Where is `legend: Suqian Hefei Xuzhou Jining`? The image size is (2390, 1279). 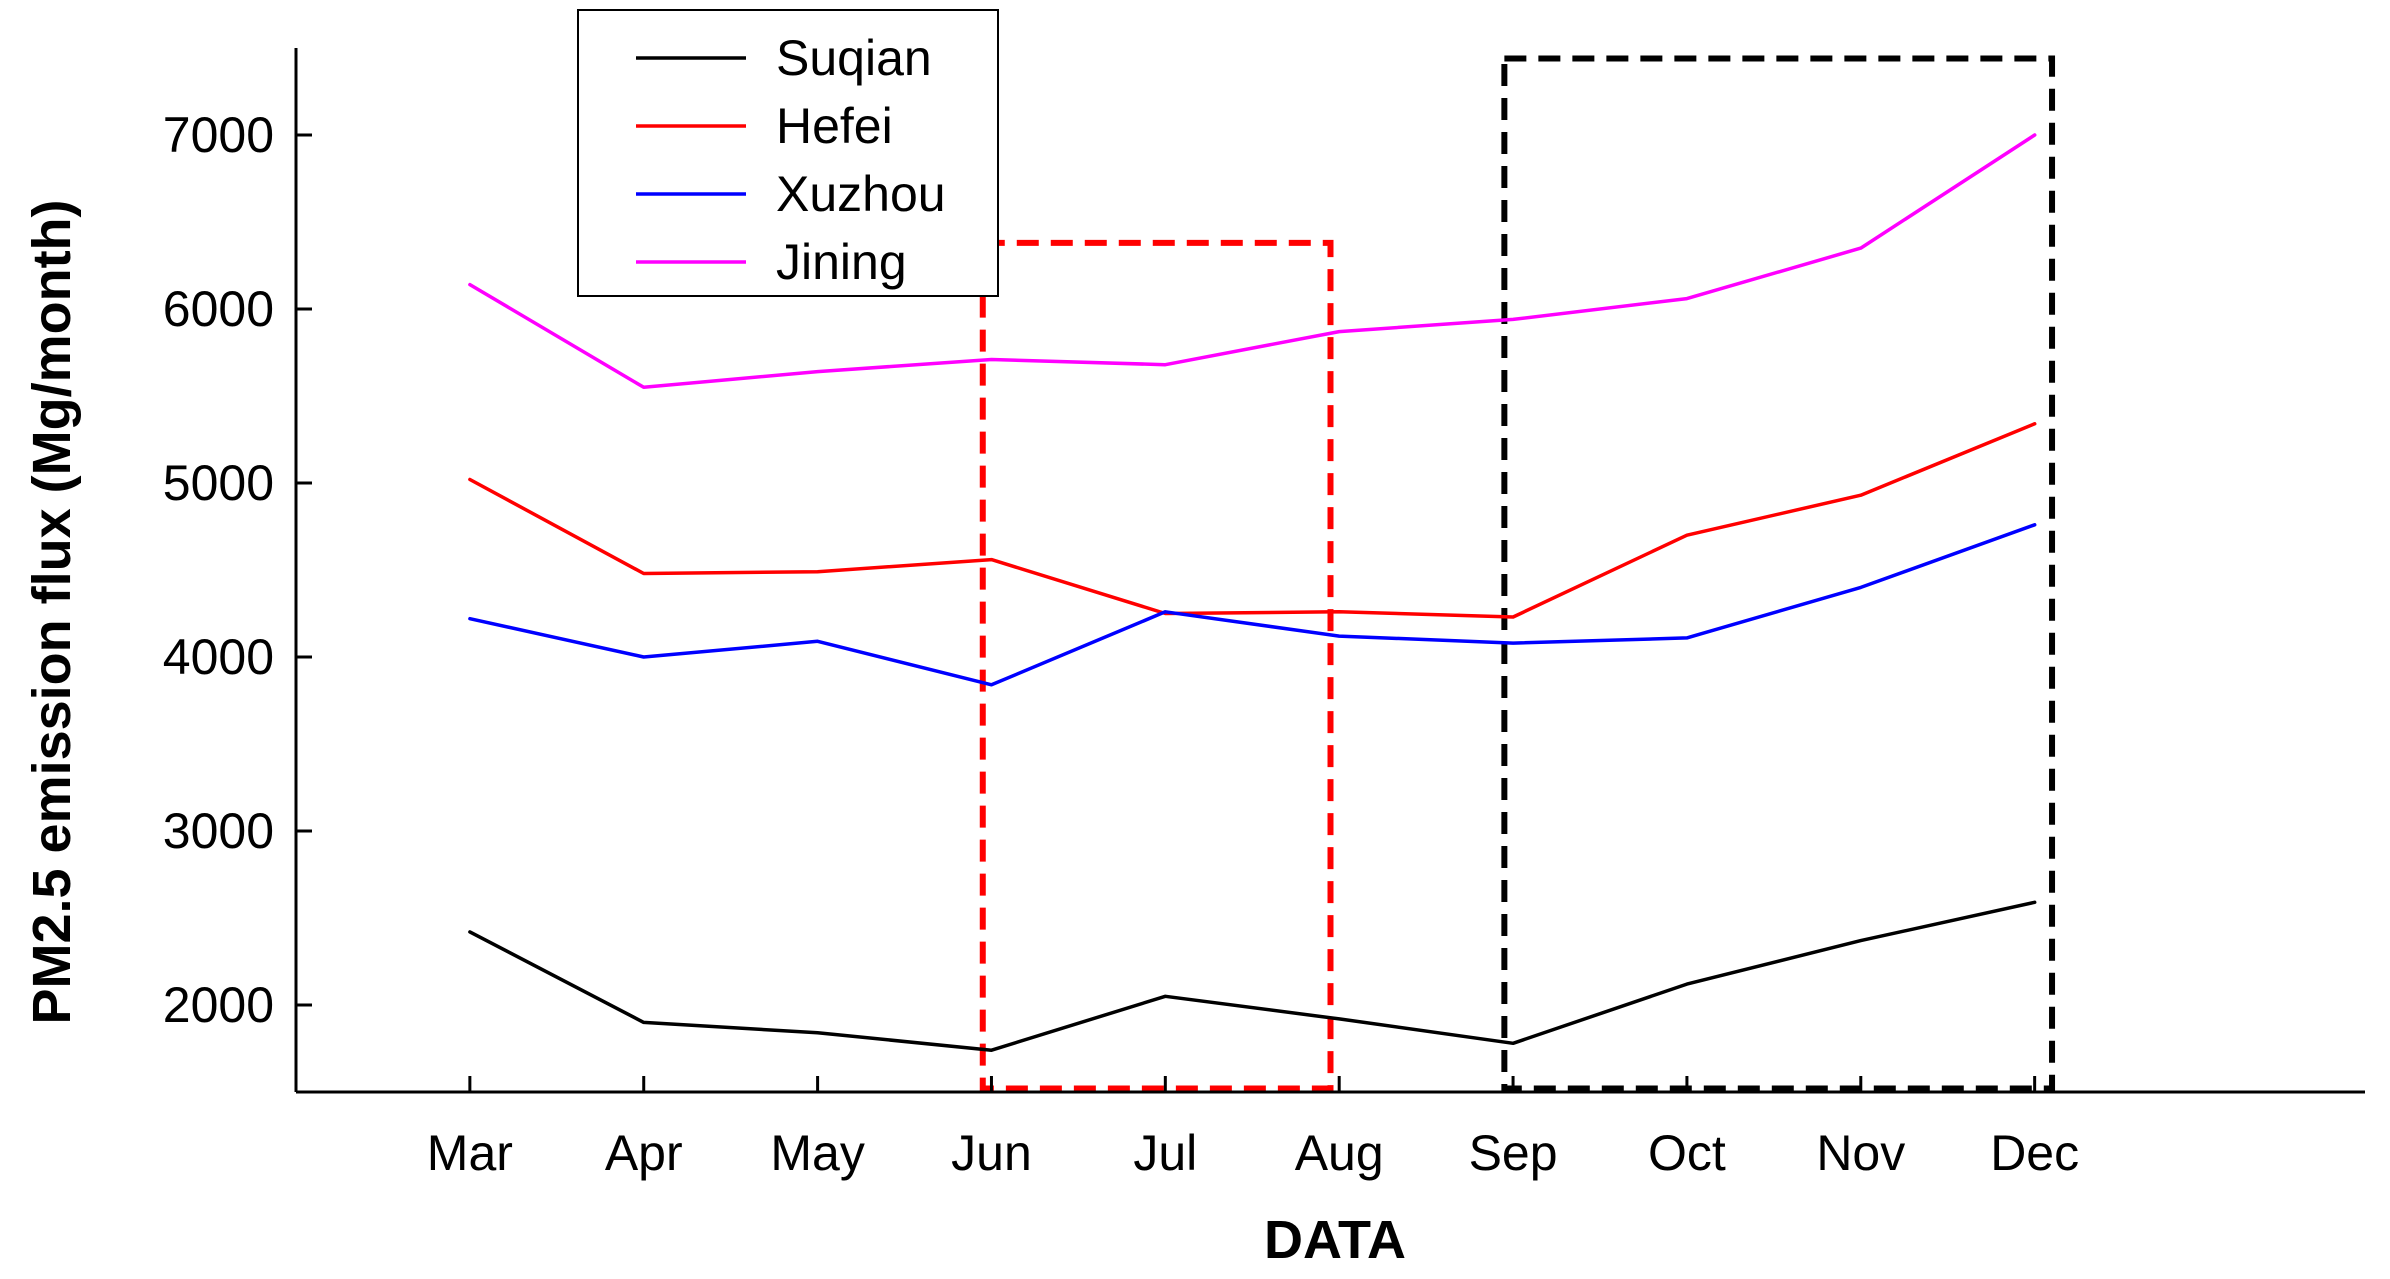 legend: Suqian Hefei Xuzhou Jining is located at coordinates (788, 153).